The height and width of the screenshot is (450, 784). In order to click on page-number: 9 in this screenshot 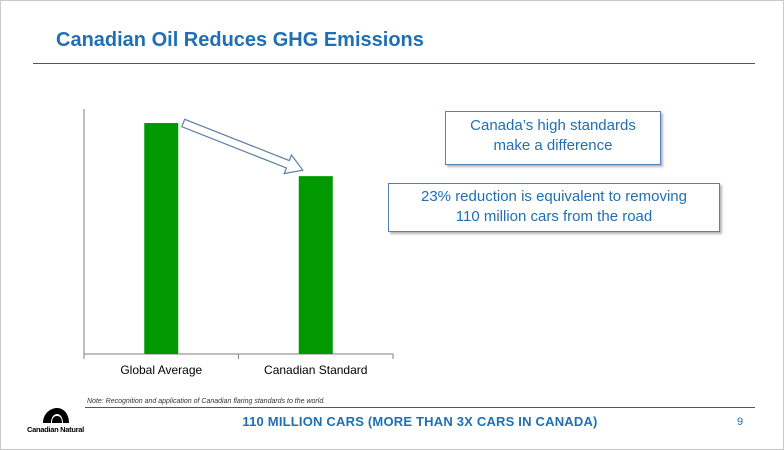, I will do `click(740, 422)`.